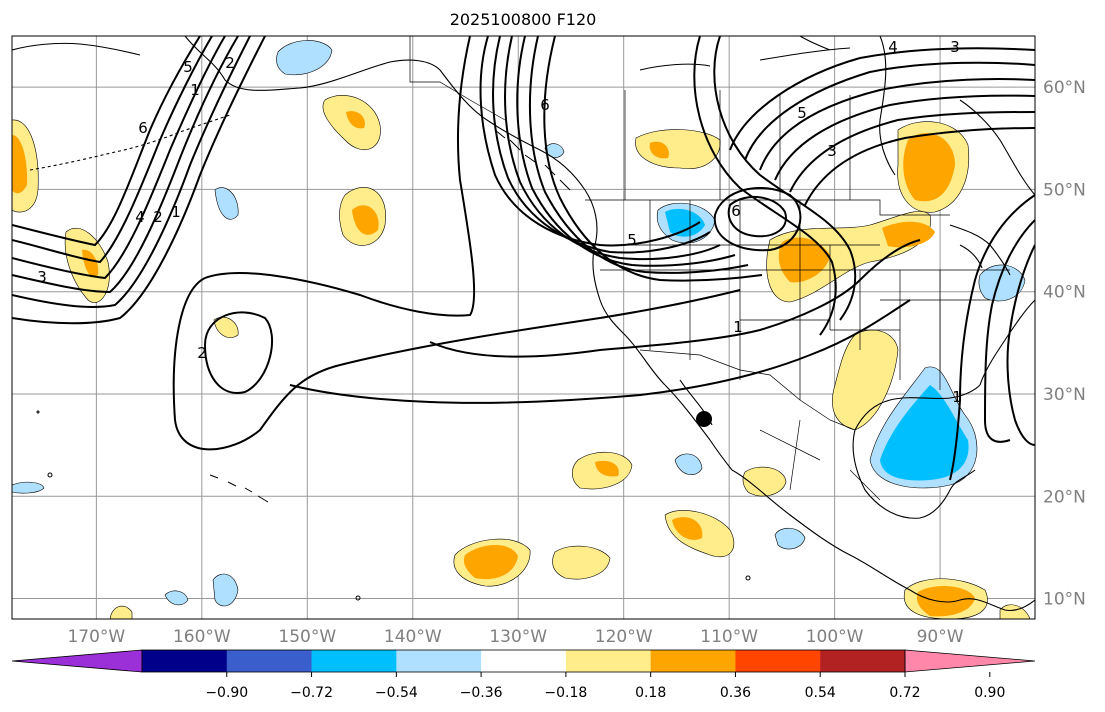 The height and width of the screenshot is (712, 1105). What do you see at coordinates (87, 265) in the screenshot?
I see `positive-anomaly-170w` at bounding box center [87, 265].